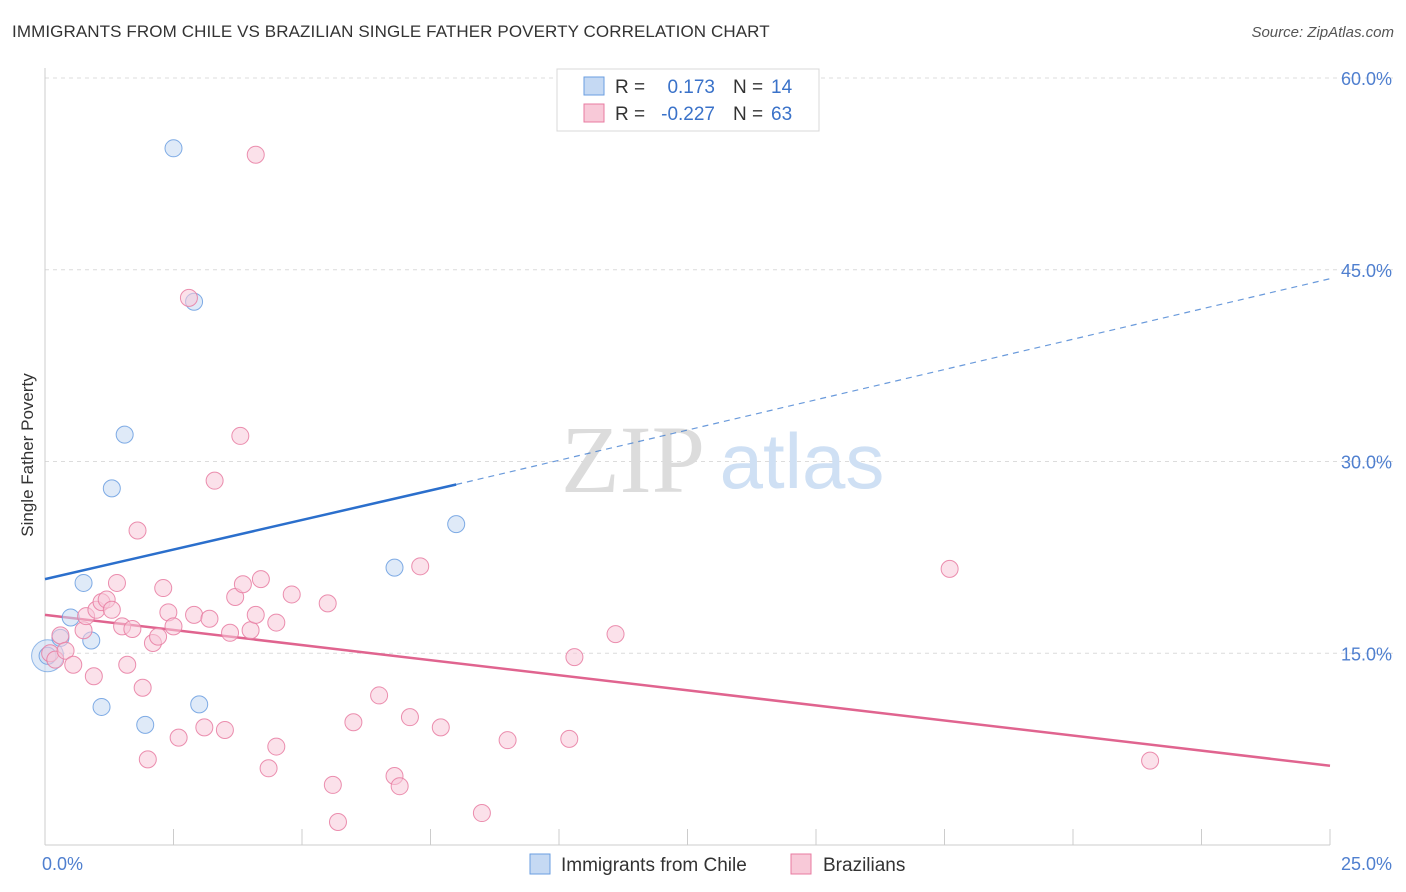 Image resolution: width=1406 pixels, height=892 pixels. I want to click on y-tick-label-2: 45.0%, so click(1366, 271).